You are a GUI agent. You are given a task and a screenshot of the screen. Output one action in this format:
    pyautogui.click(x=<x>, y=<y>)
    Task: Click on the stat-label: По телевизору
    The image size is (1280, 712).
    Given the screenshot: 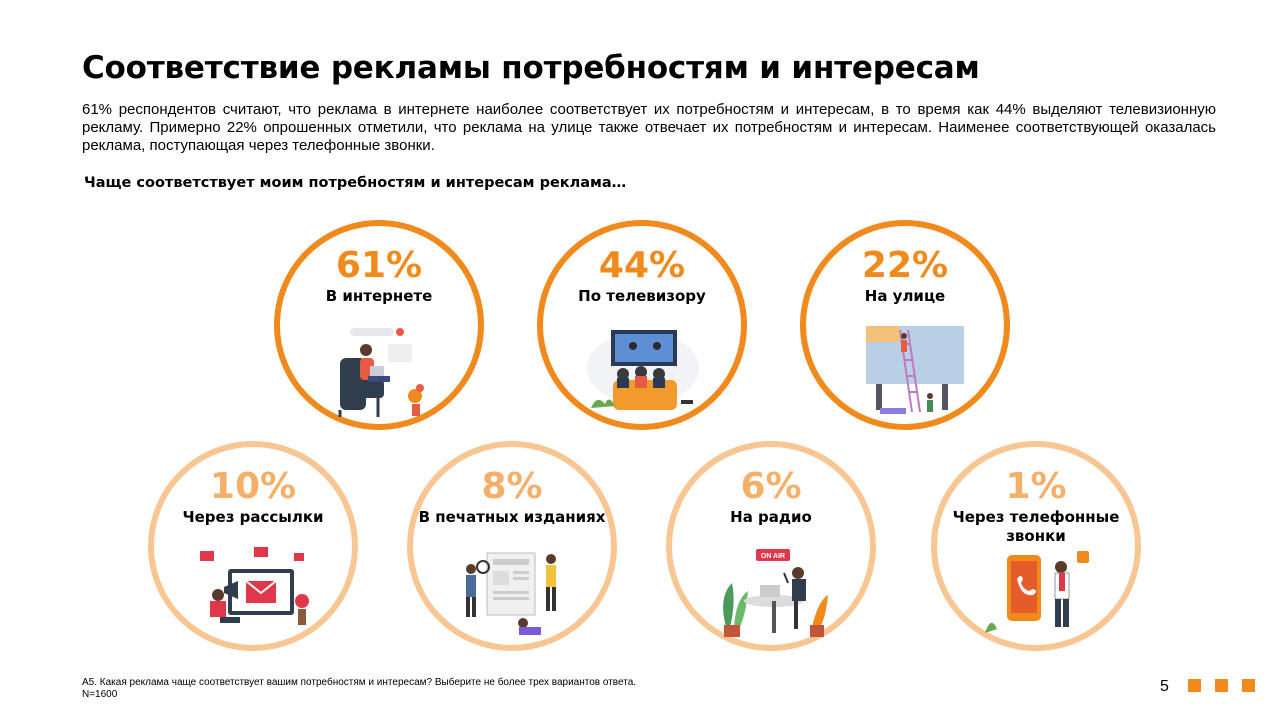 What is the action you would take?
    pyautogui.click(x=642, y=296)
    